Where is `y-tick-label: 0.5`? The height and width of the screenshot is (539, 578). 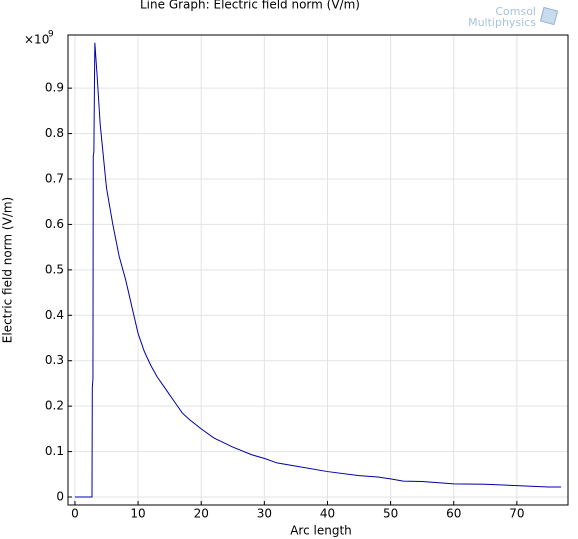
y-tick-label: 0.5 is located at coordinates (54, 269).